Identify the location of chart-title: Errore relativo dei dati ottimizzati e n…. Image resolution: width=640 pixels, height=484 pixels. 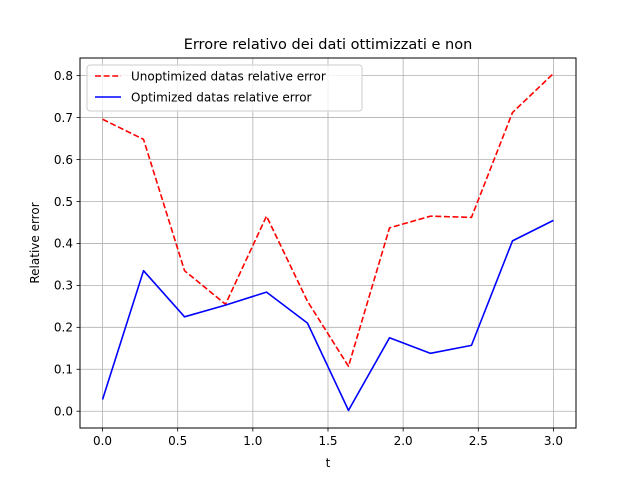
(328, 45).